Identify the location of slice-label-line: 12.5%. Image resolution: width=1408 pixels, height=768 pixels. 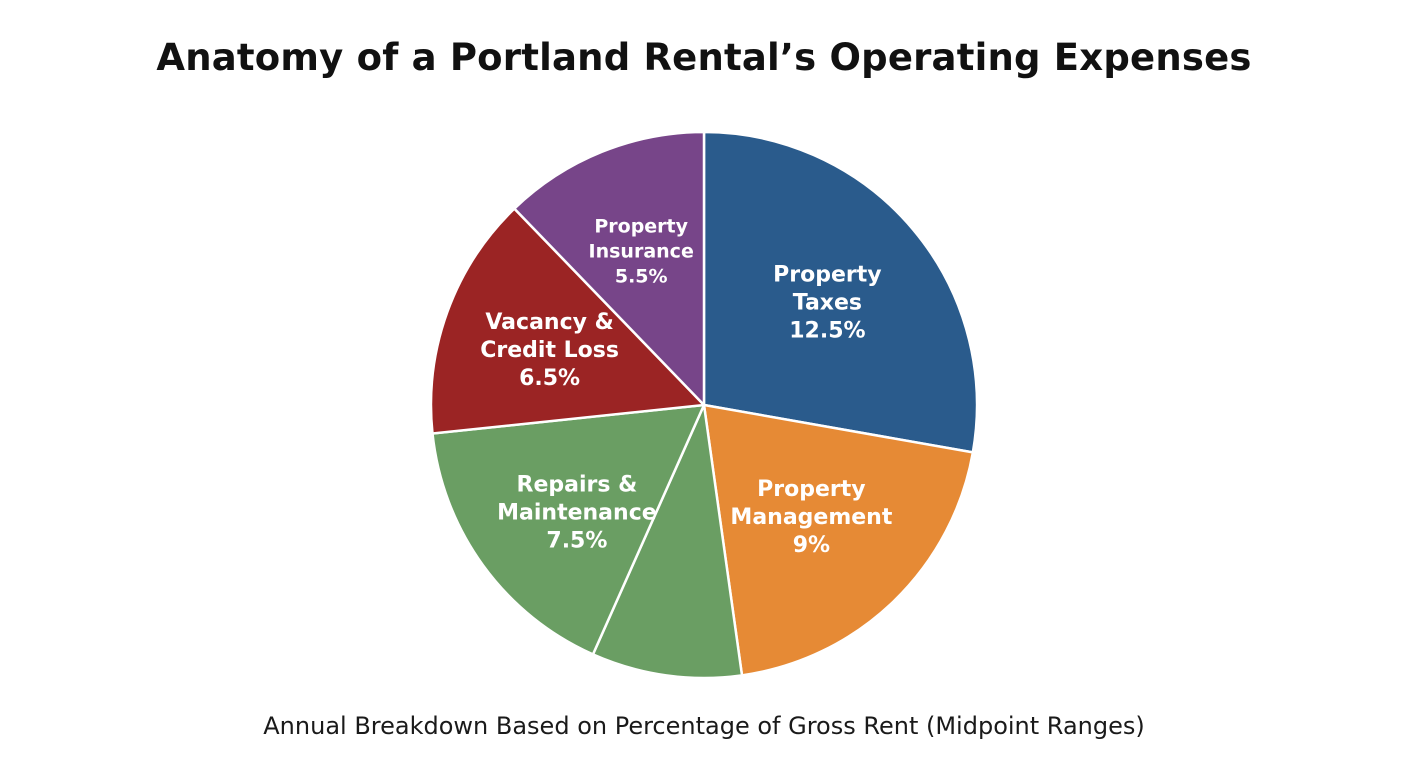
(827, 331).